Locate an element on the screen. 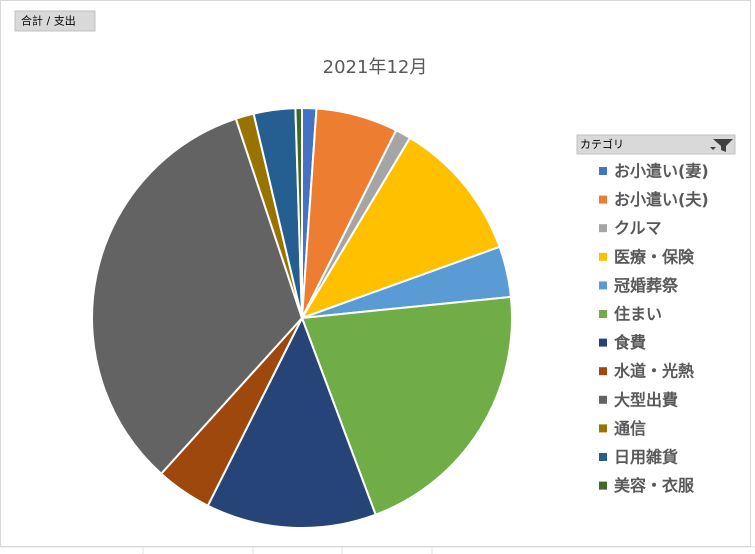 The height and width of the screenshot is (554, 755). legend-label: クルマ is located at coordinates (638, 228).